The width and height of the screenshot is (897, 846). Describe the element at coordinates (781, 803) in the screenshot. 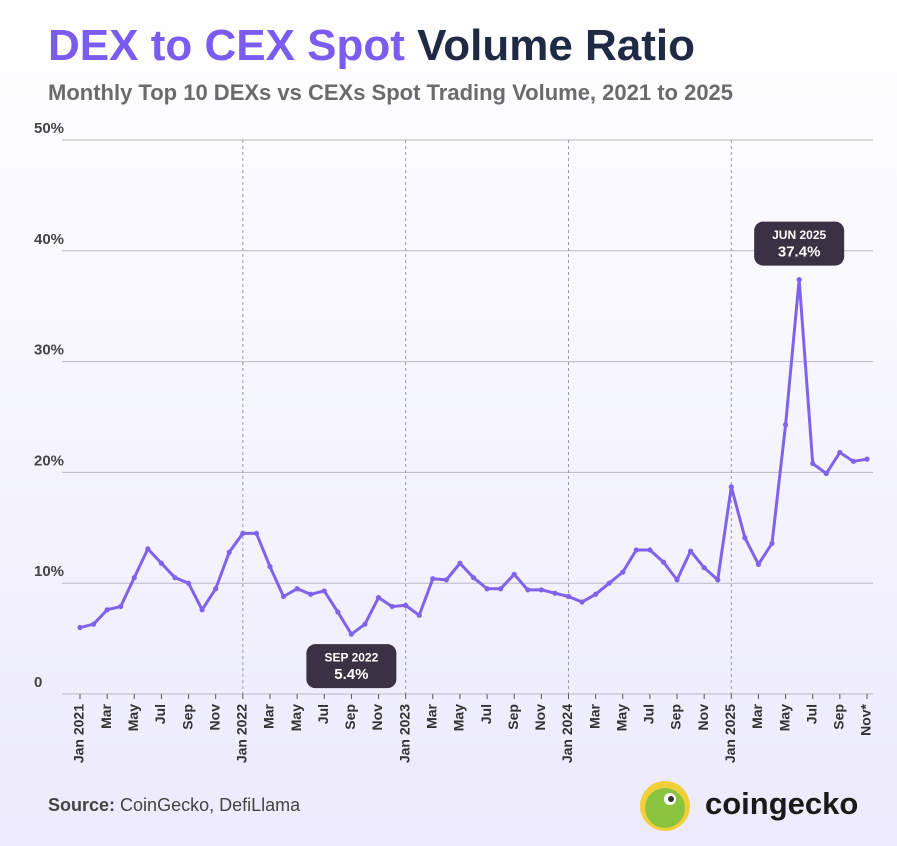

I see `brand: coingecko` at that location.